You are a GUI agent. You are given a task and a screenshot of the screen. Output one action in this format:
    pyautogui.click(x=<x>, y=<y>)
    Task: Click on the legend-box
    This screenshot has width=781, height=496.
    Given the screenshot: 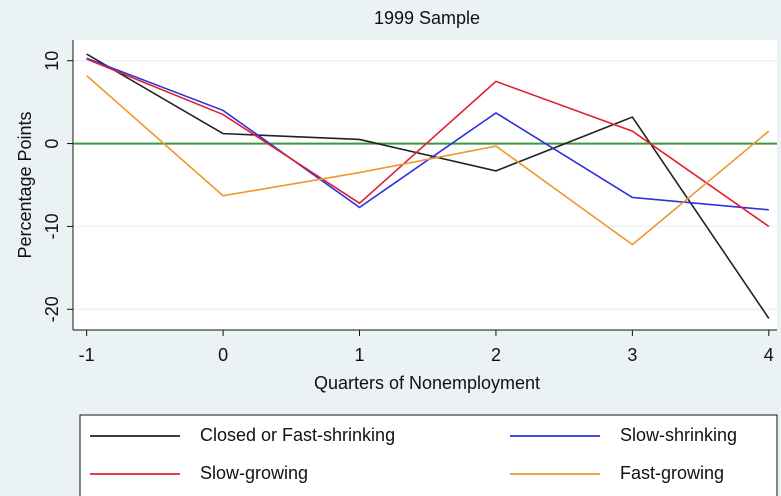 What is the action you would take?
    pyautogui.click(x=428, y=455)
    